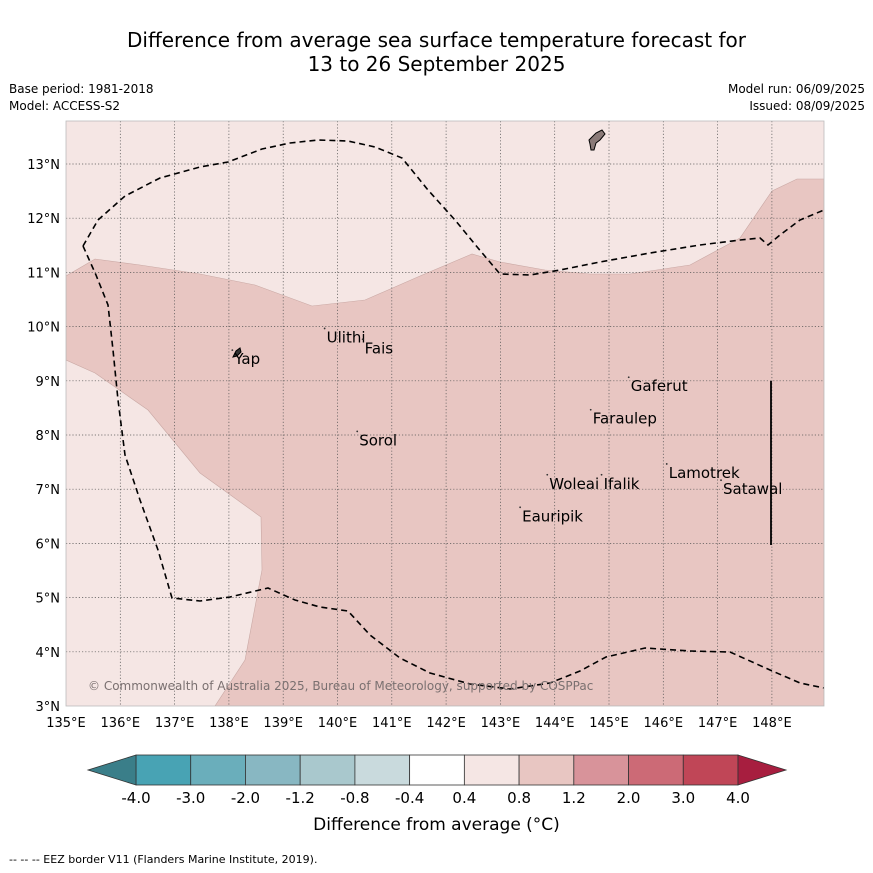  What do you see at coordinates (283, 723) in the screenshot?
I see `lon-tick-label: 139°E` at bounding box center [283, 723].